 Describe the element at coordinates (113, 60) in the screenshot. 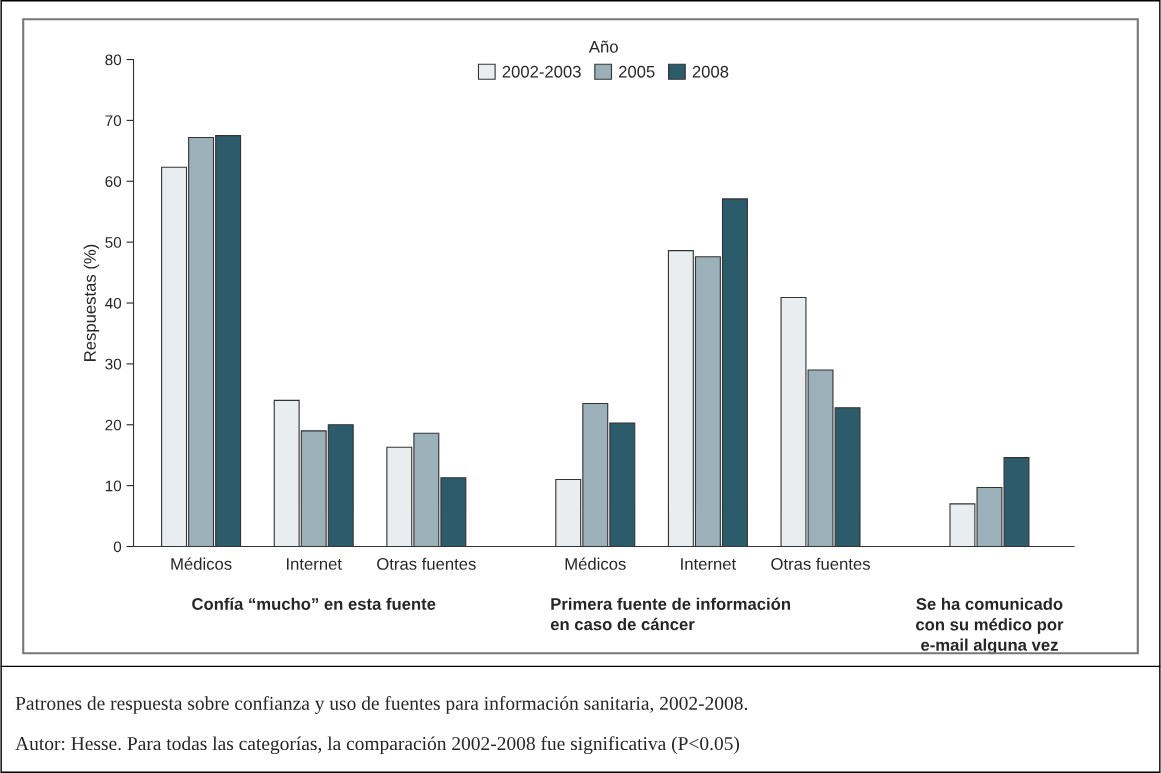

I see `y-tick-label: 80` at that location.